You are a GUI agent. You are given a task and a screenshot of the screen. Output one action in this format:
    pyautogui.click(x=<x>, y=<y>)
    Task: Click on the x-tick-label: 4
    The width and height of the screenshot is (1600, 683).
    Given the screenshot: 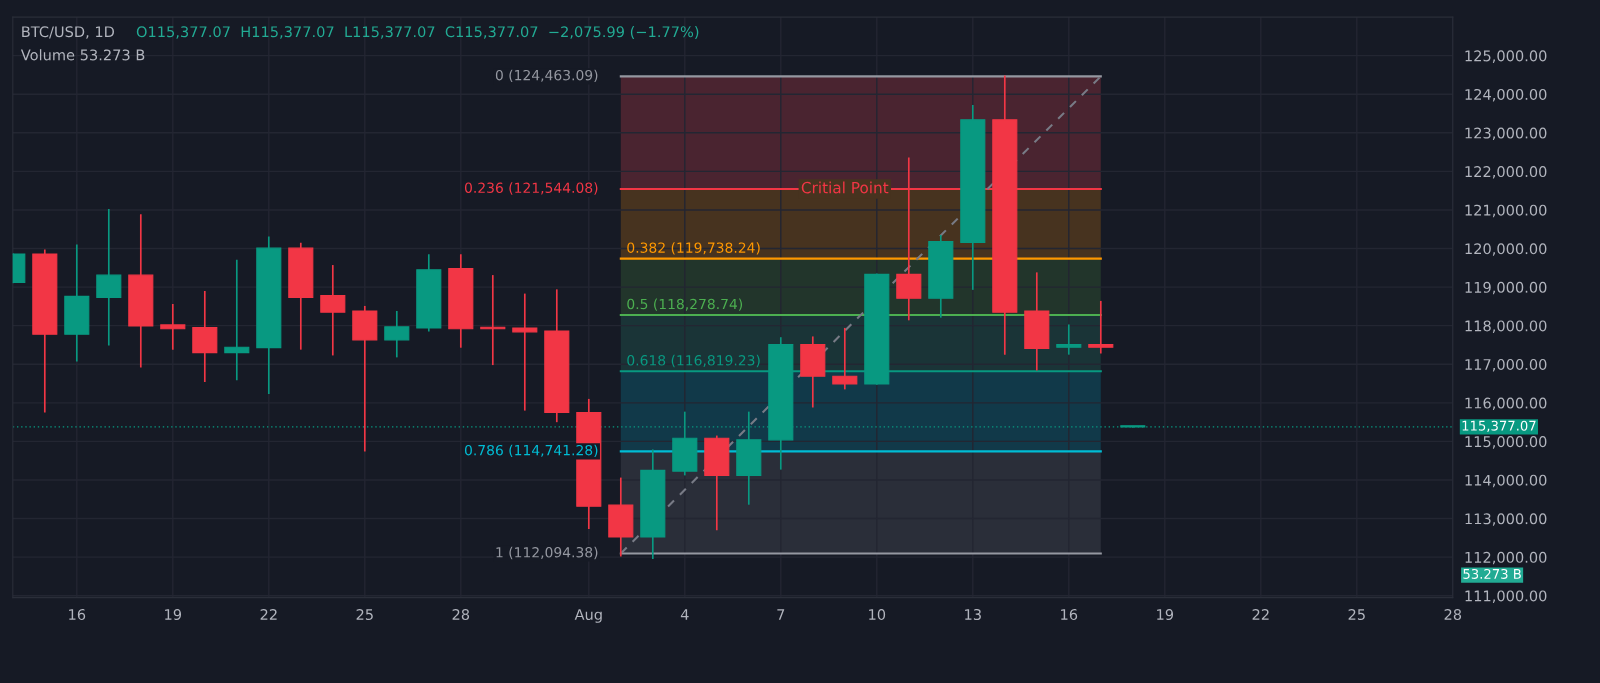 What is the action you would take?
    pyautogui.click(x=684, y=614)
    